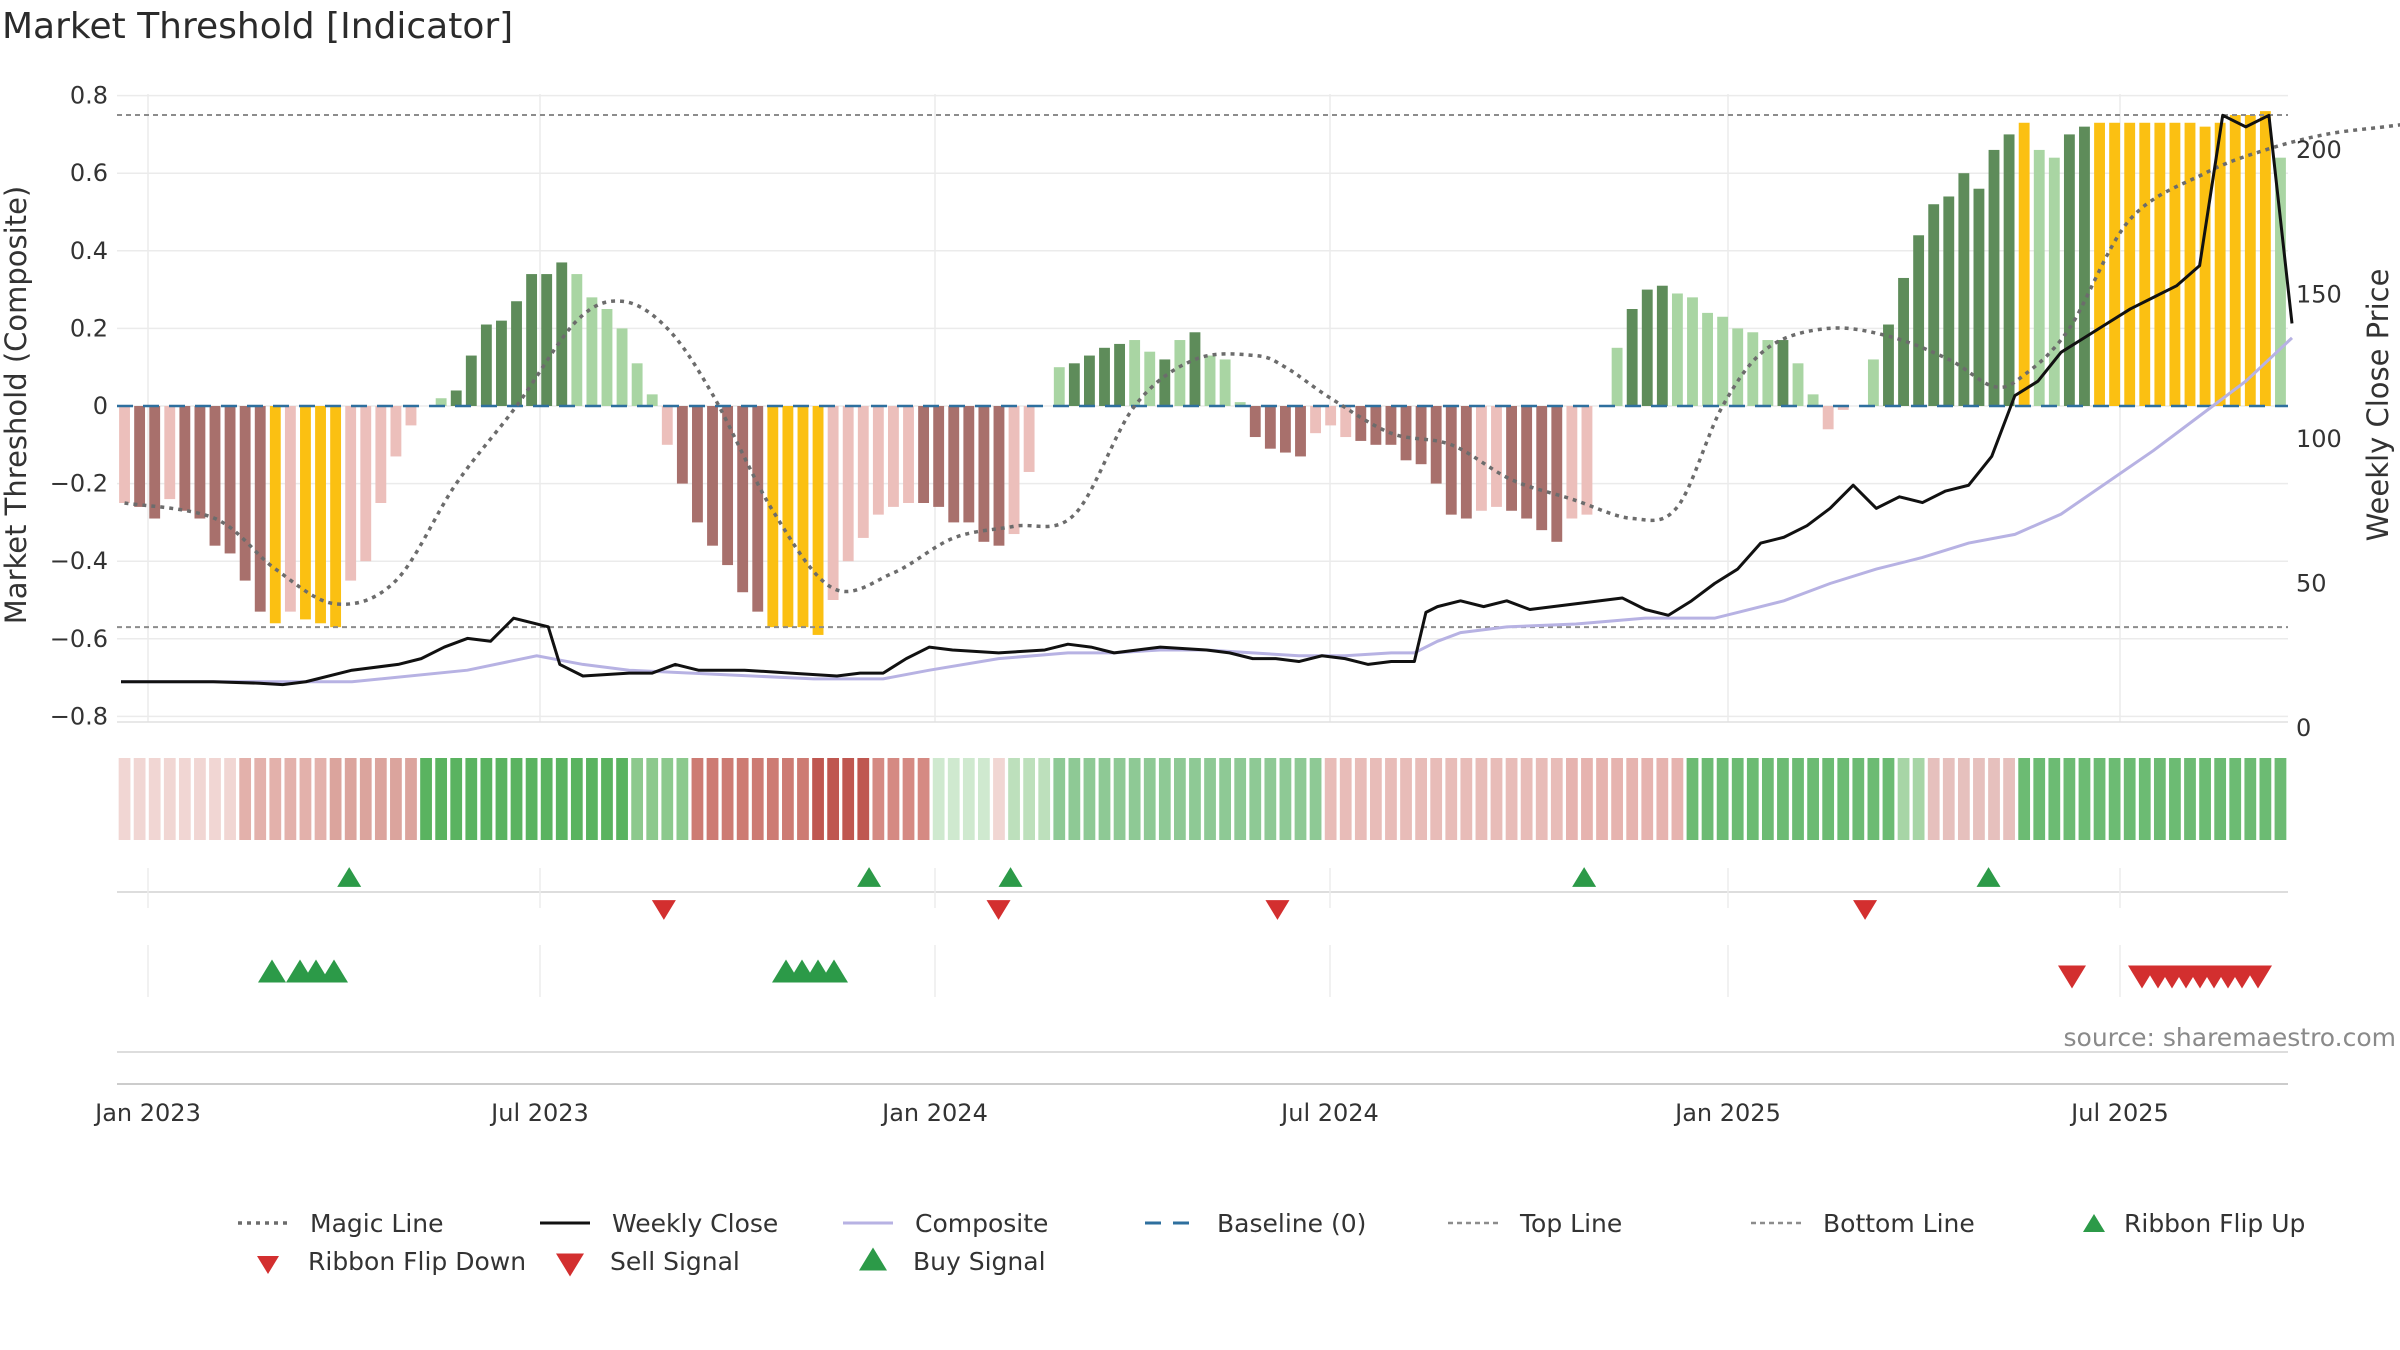  What do you see at coordinates (1202, 960) in the screenshot?
I see `signal-rows` at bounding box center [1202, 960].